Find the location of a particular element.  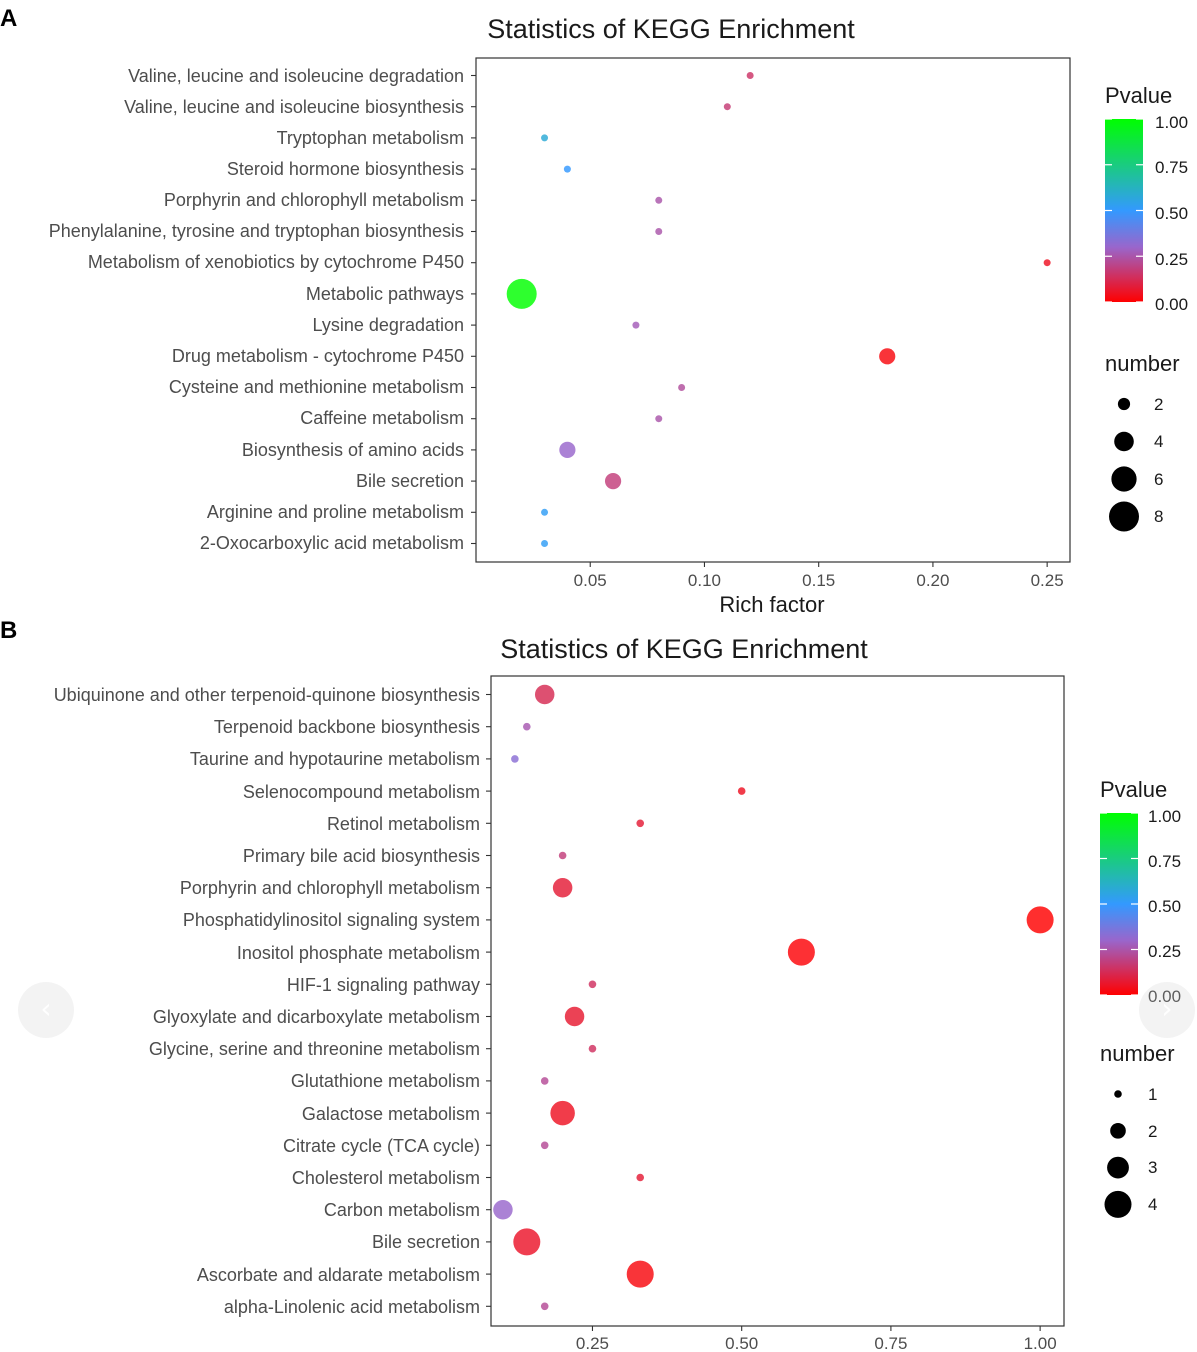

x-tick-label: 0.10 is located at coordinates (704, 580).